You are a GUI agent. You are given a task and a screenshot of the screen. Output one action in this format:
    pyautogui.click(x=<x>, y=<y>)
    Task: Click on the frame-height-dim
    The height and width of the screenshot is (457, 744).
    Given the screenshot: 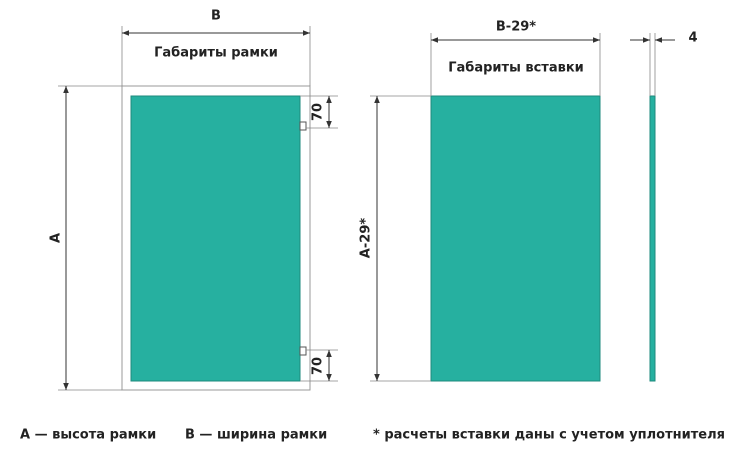 What is the action you would take?
    pyautogui.click(x=90, y=238)
    